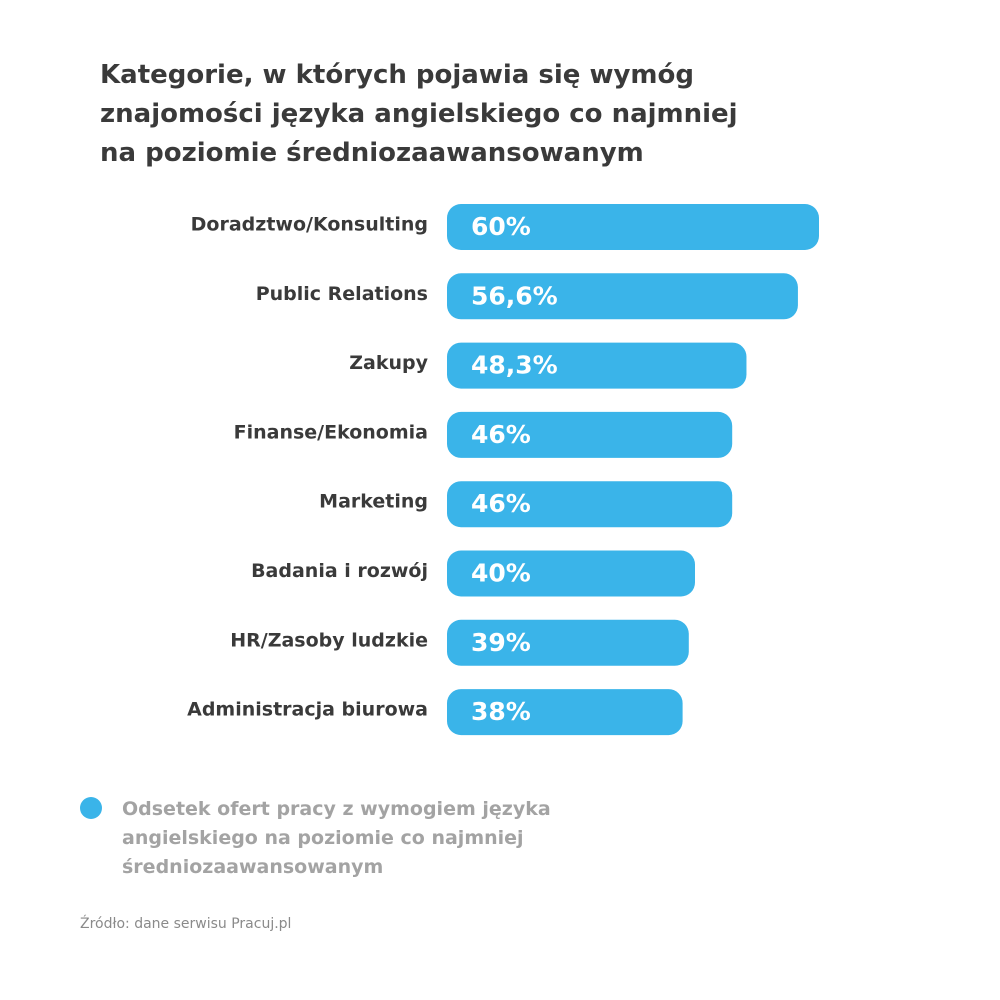  What do you see at coordinates (329, 640) in the screenshot?
I see `category-label: HR/Zasoby ludzkie` at bounding box center [329, 640].